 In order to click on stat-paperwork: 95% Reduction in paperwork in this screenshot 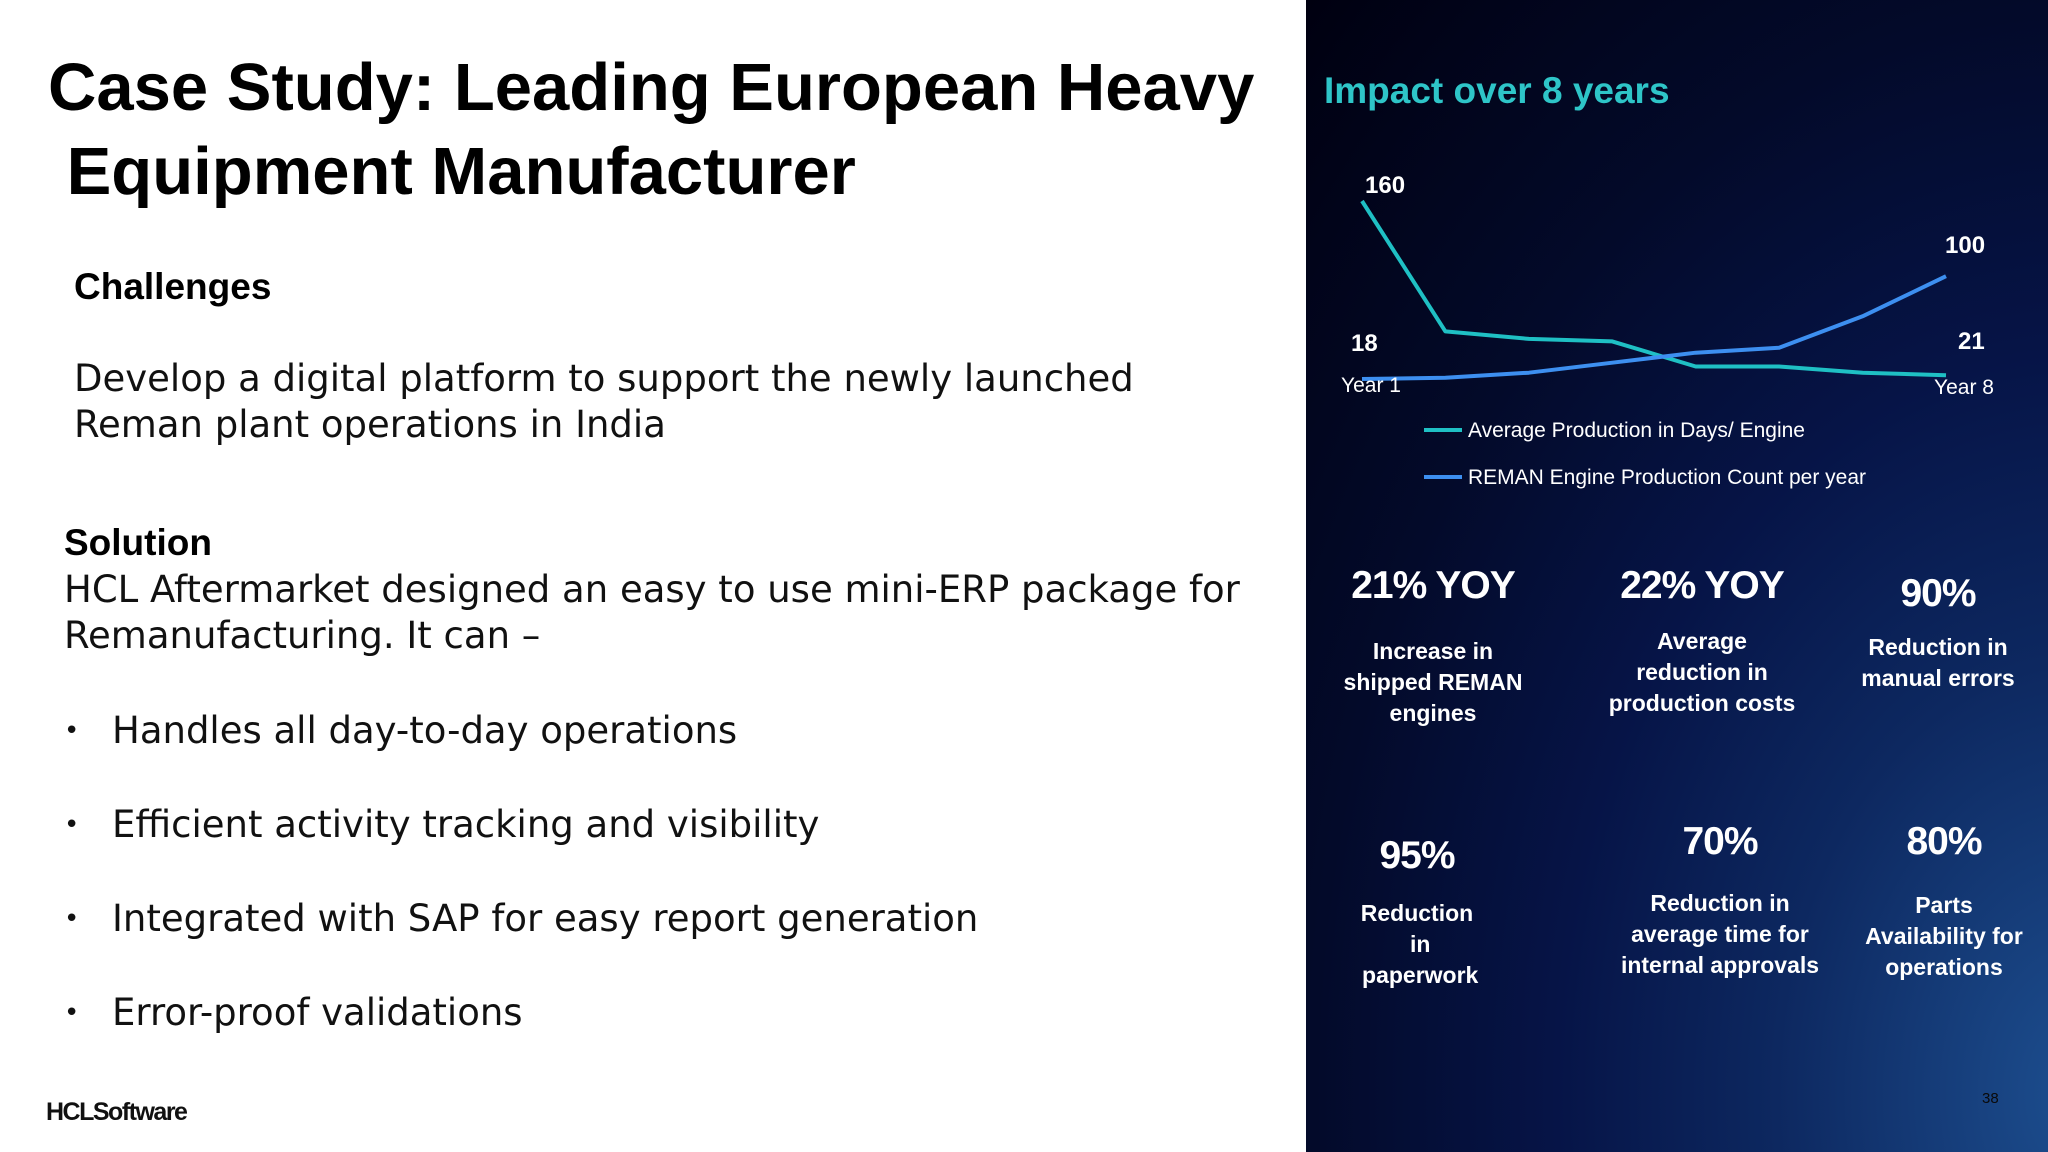, I will do `click(1417, 912)`.